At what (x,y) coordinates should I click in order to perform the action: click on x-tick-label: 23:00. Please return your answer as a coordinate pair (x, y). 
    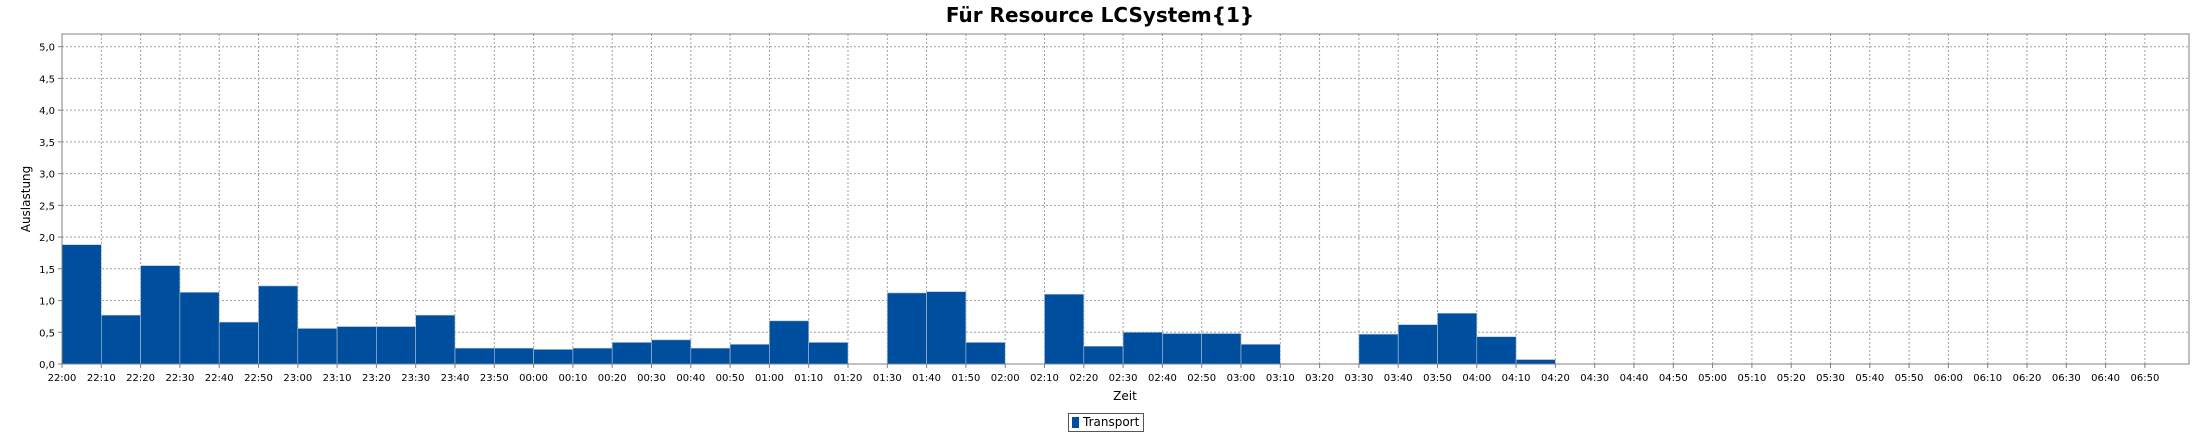
    Looking at the image, I should click on (297, 378).